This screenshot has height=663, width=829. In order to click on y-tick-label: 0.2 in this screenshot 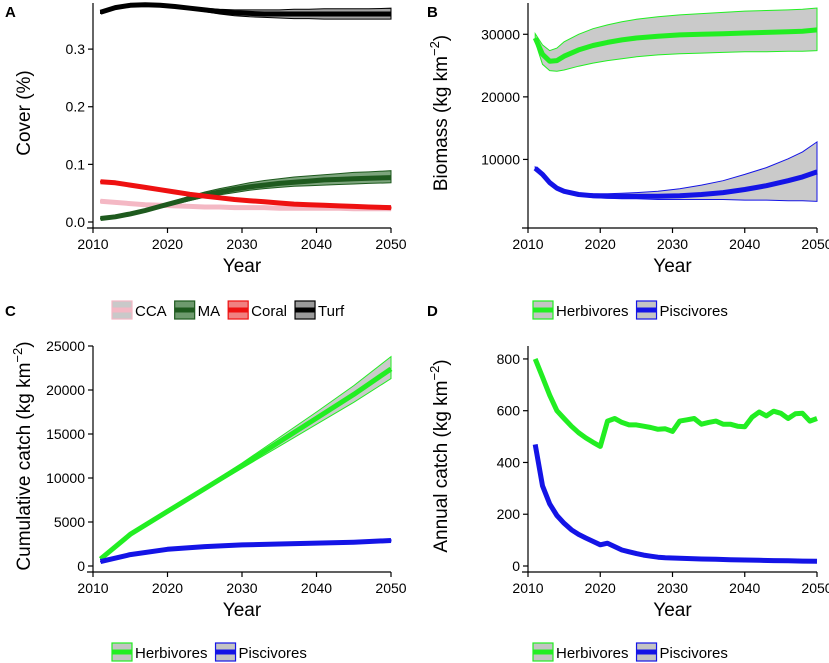, I will do `click(76, 107)`.